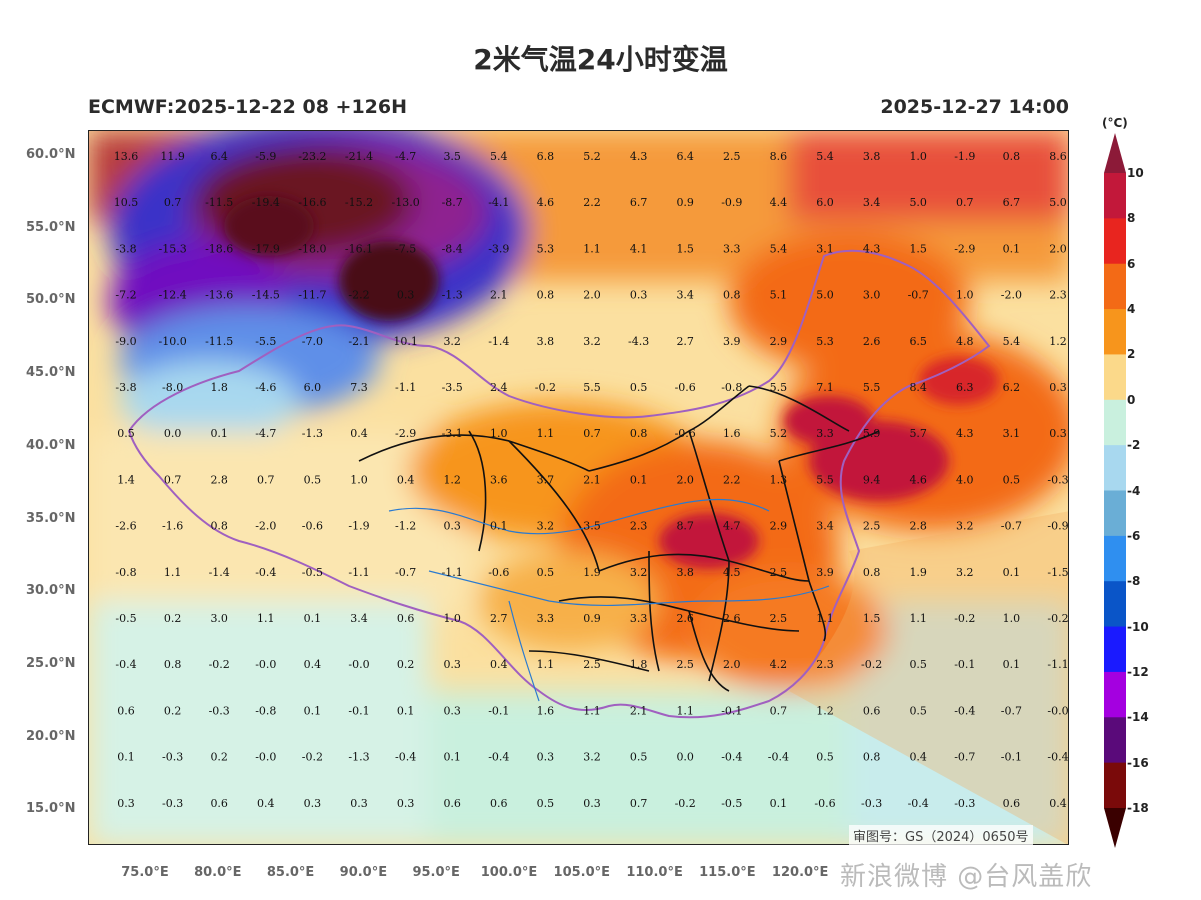 This screenshot has height=900, width=1201. What do you see at coordinates (1012, 202) in the screenshot?
I see `grid-value: 6.7` at bounding box center [1012, 202].